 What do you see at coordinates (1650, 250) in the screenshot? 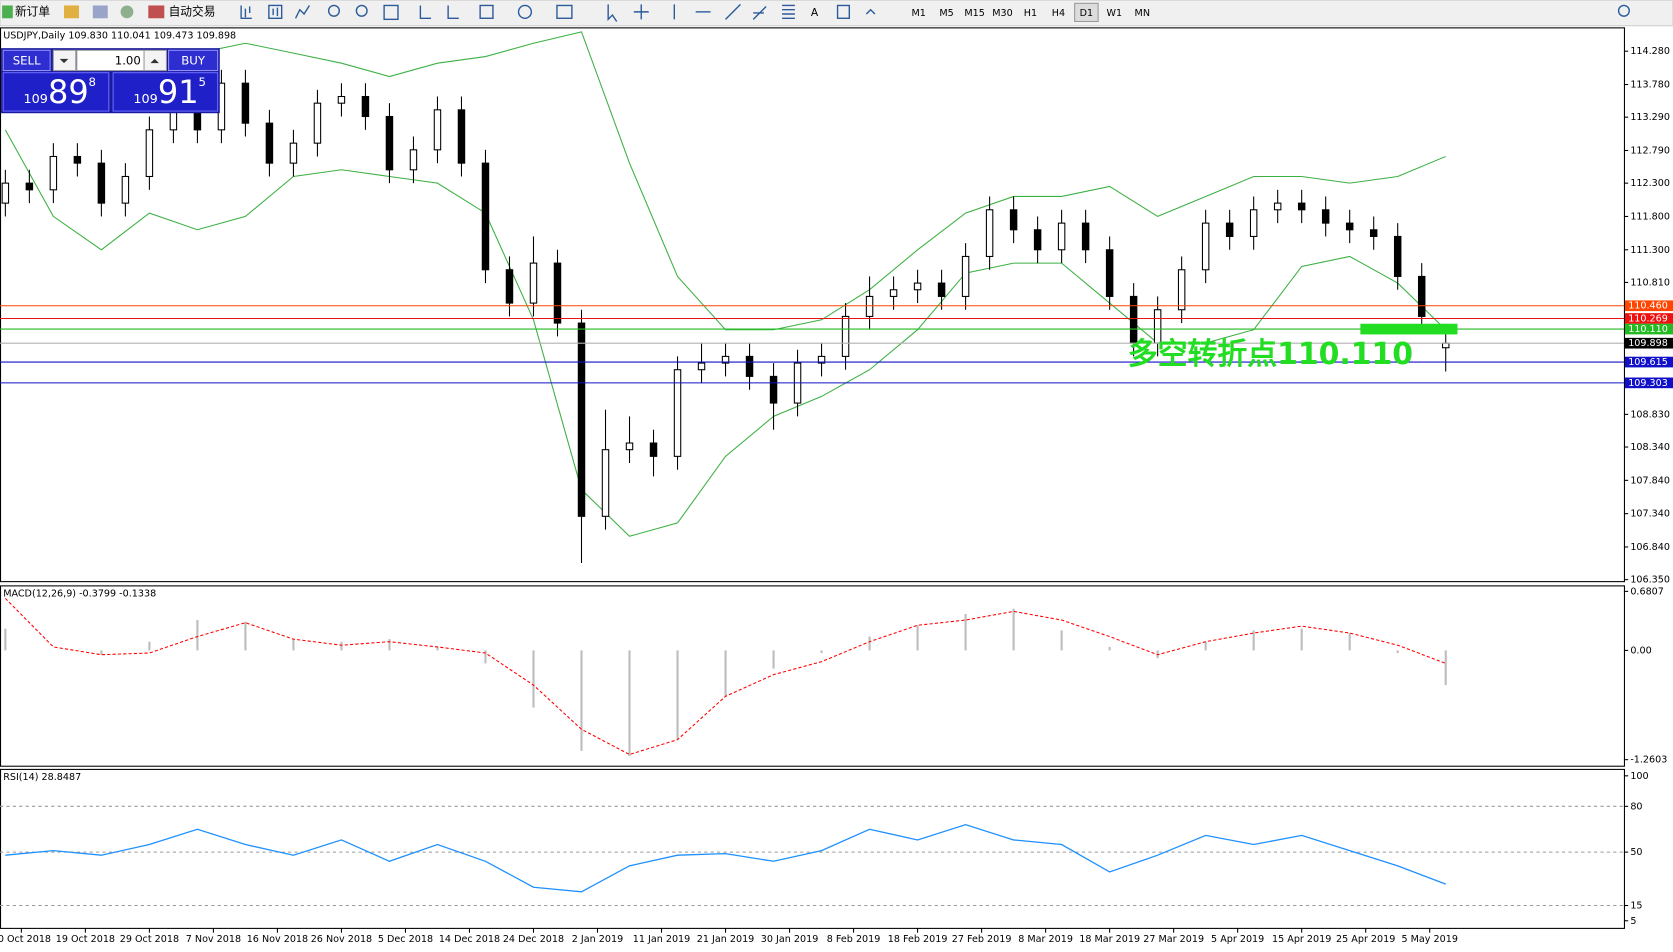
I see `y-tick-label: 111.300` at bounding box center [1650, 250].